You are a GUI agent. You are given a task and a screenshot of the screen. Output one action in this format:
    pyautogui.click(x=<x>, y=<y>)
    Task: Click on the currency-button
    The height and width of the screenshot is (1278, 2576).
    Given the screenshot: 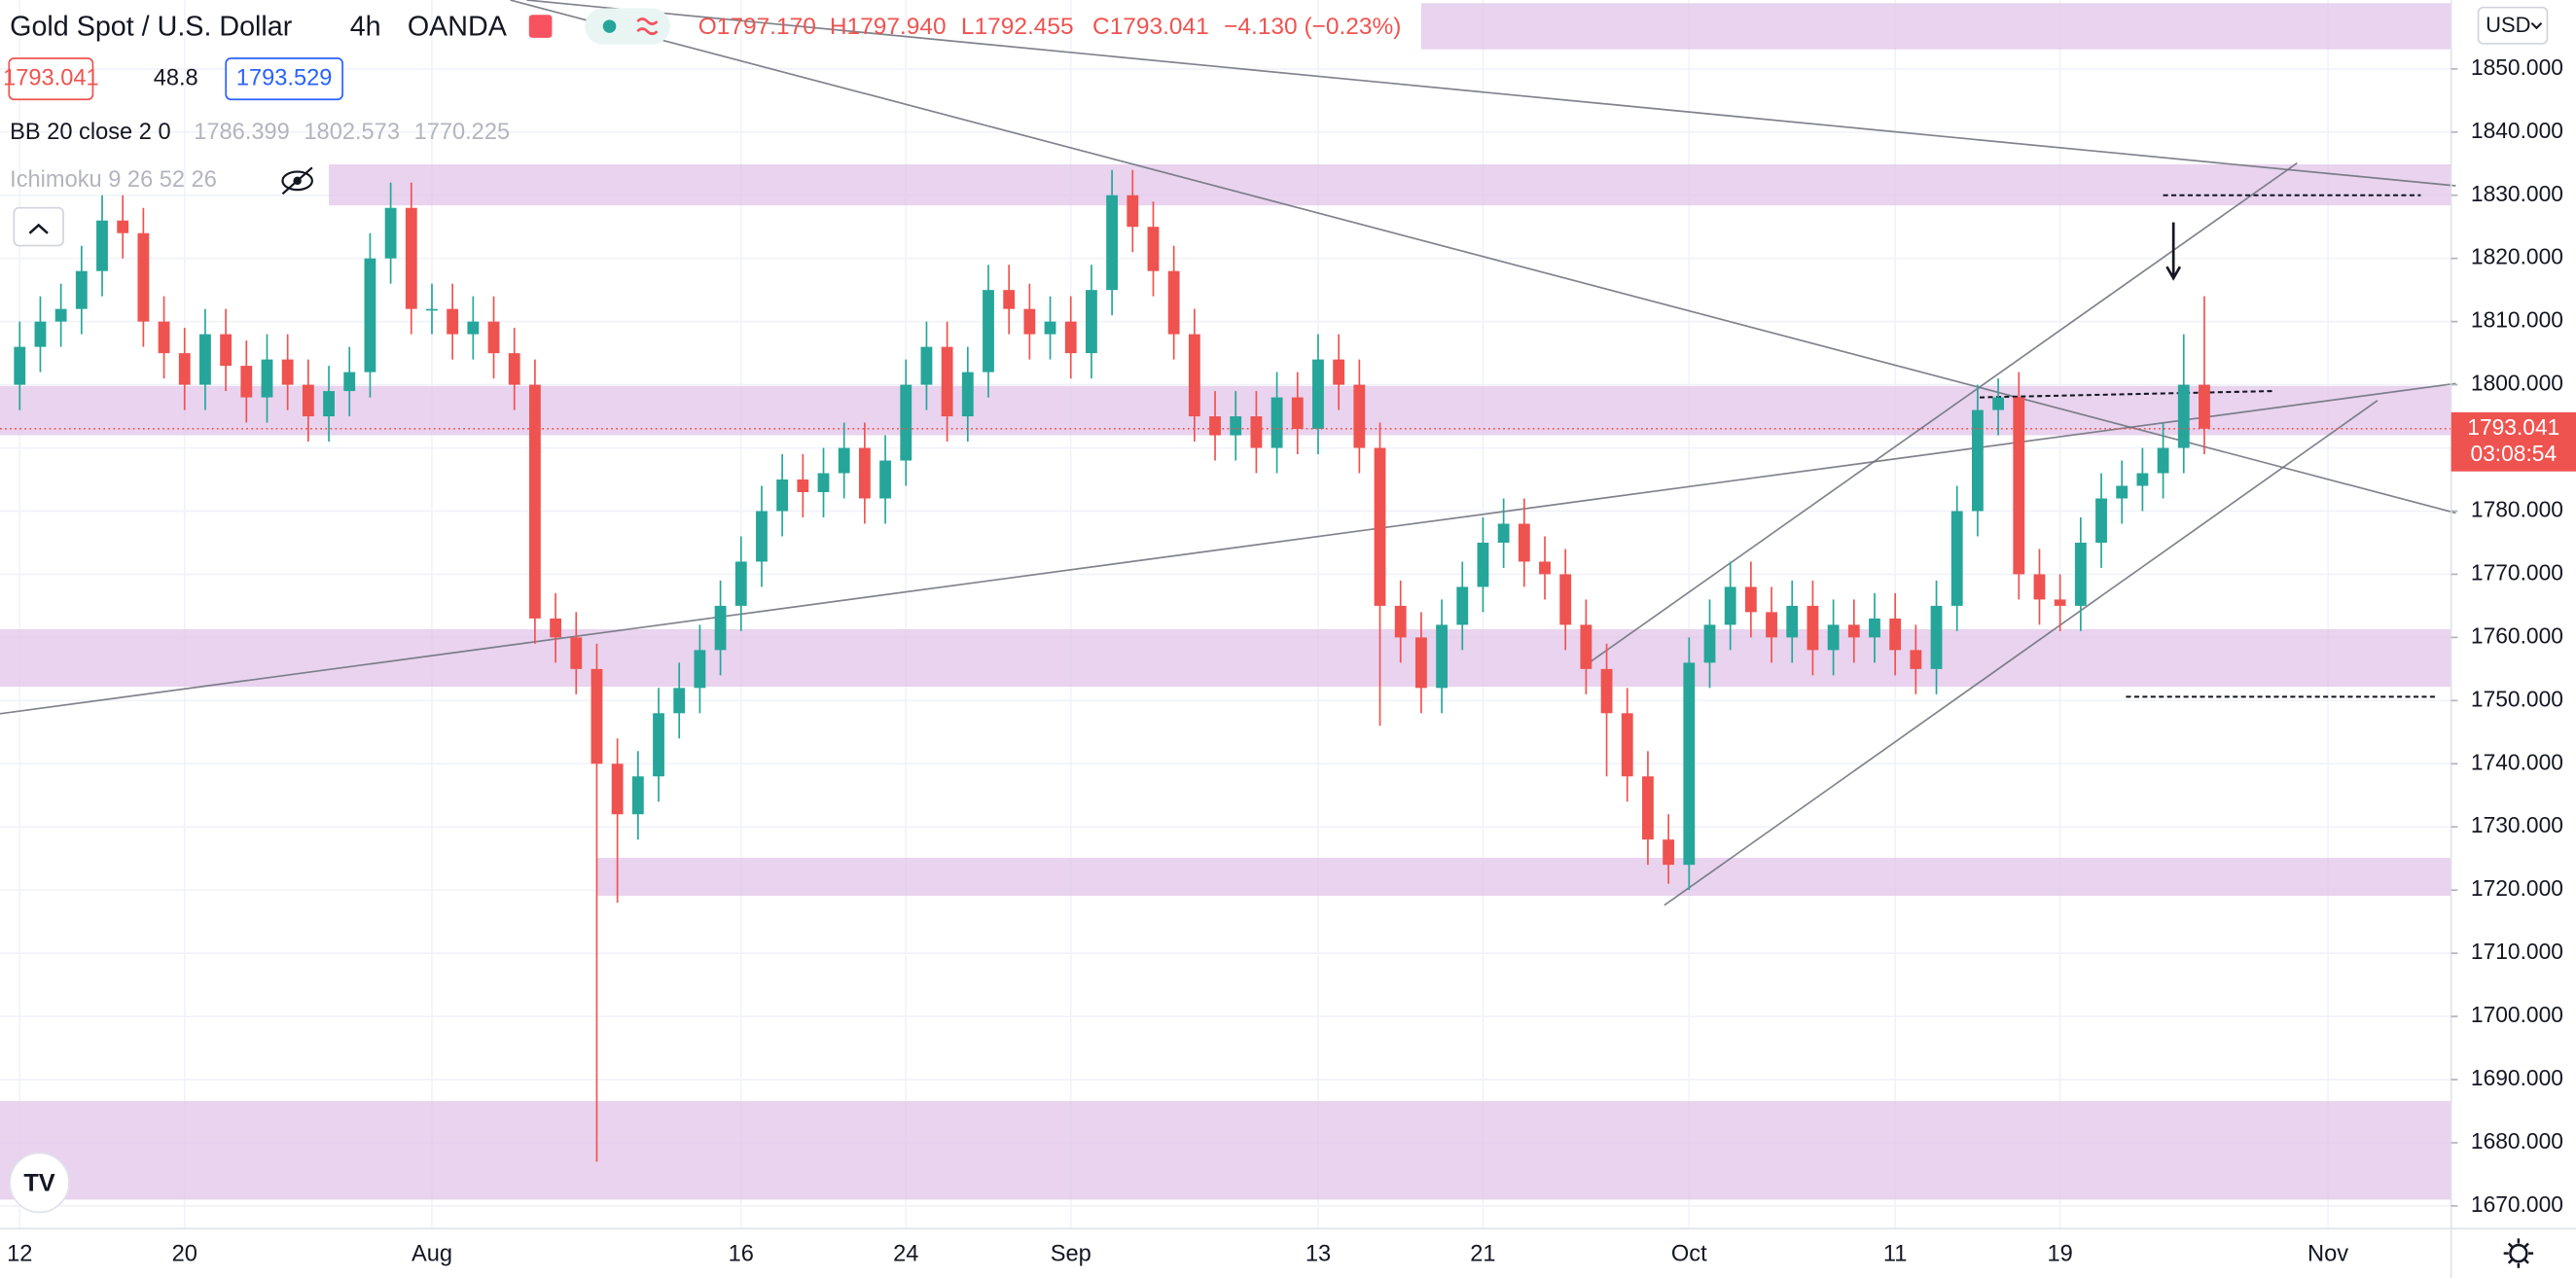 What is the action you would take?
    pyautogui.click(x=2513, y=25)
    